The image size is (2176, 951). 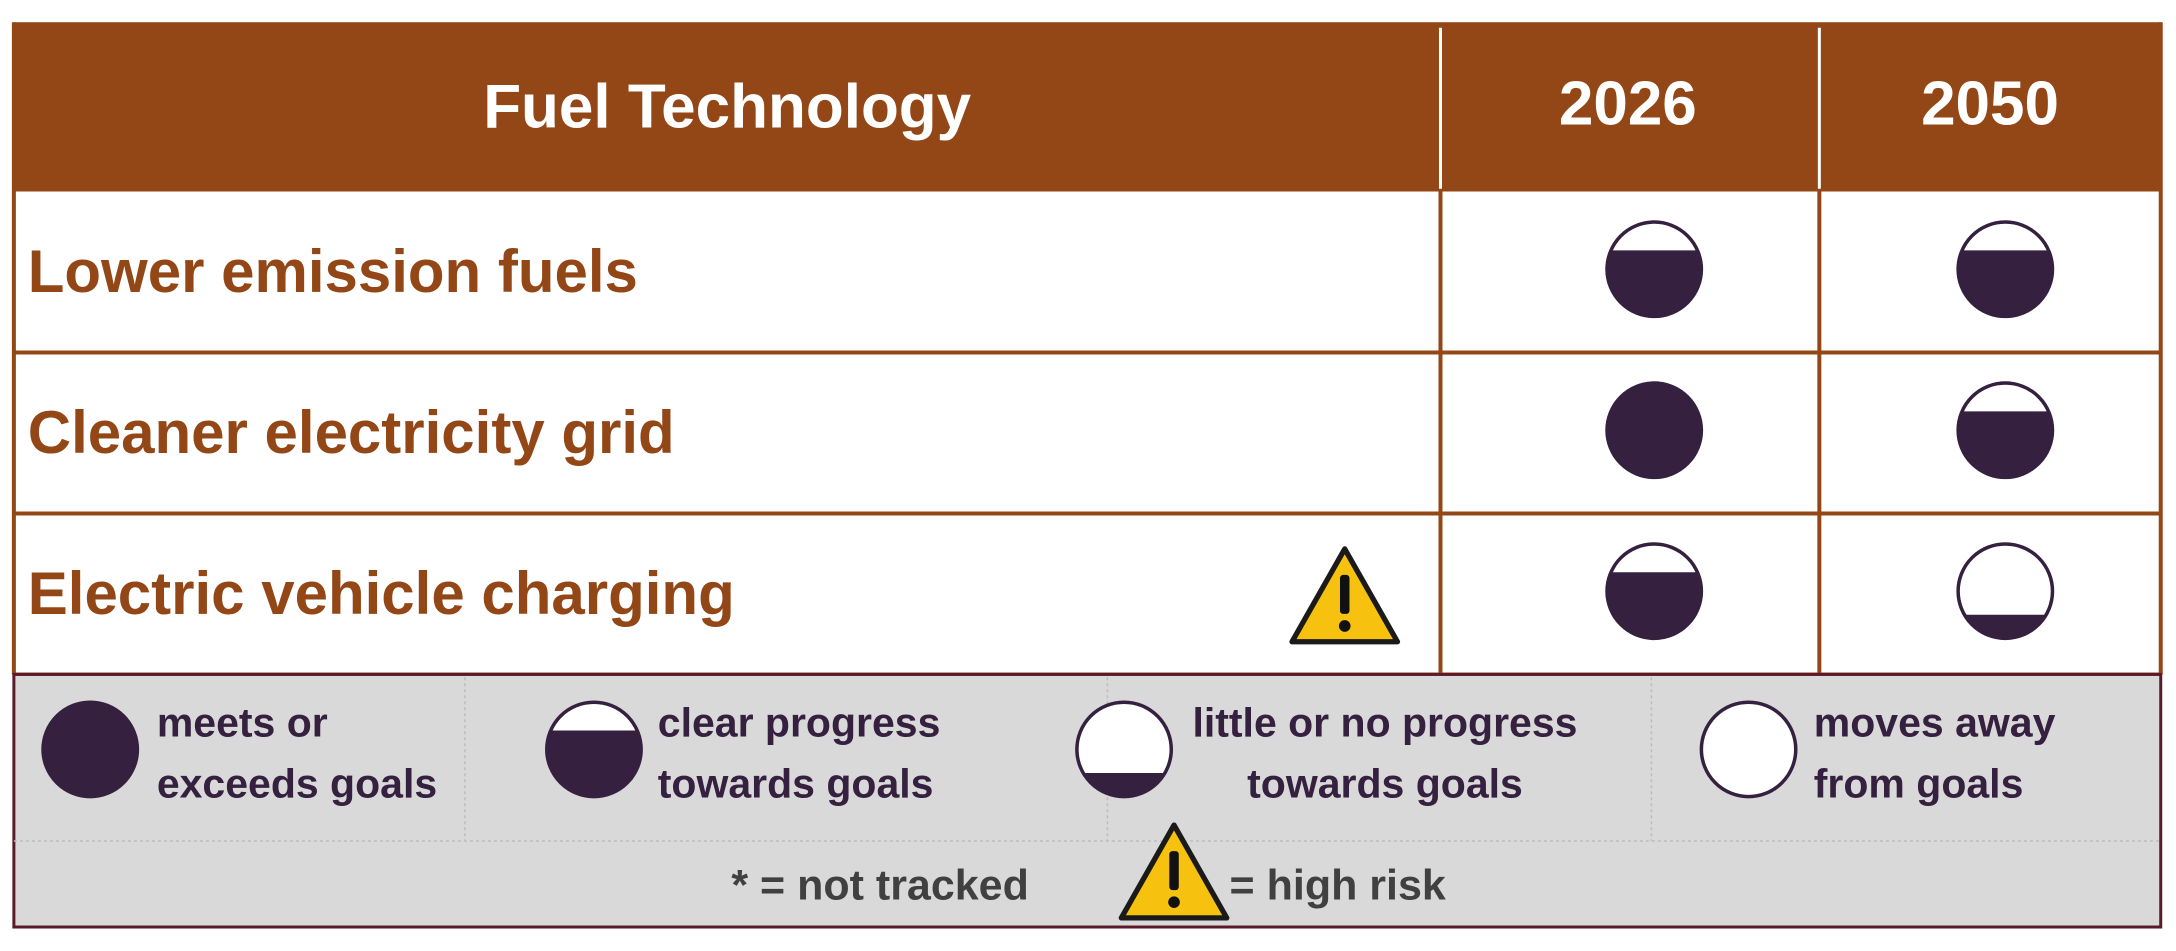 I want to click on legend-text: little or no progress, so click(x=1384, y=723).